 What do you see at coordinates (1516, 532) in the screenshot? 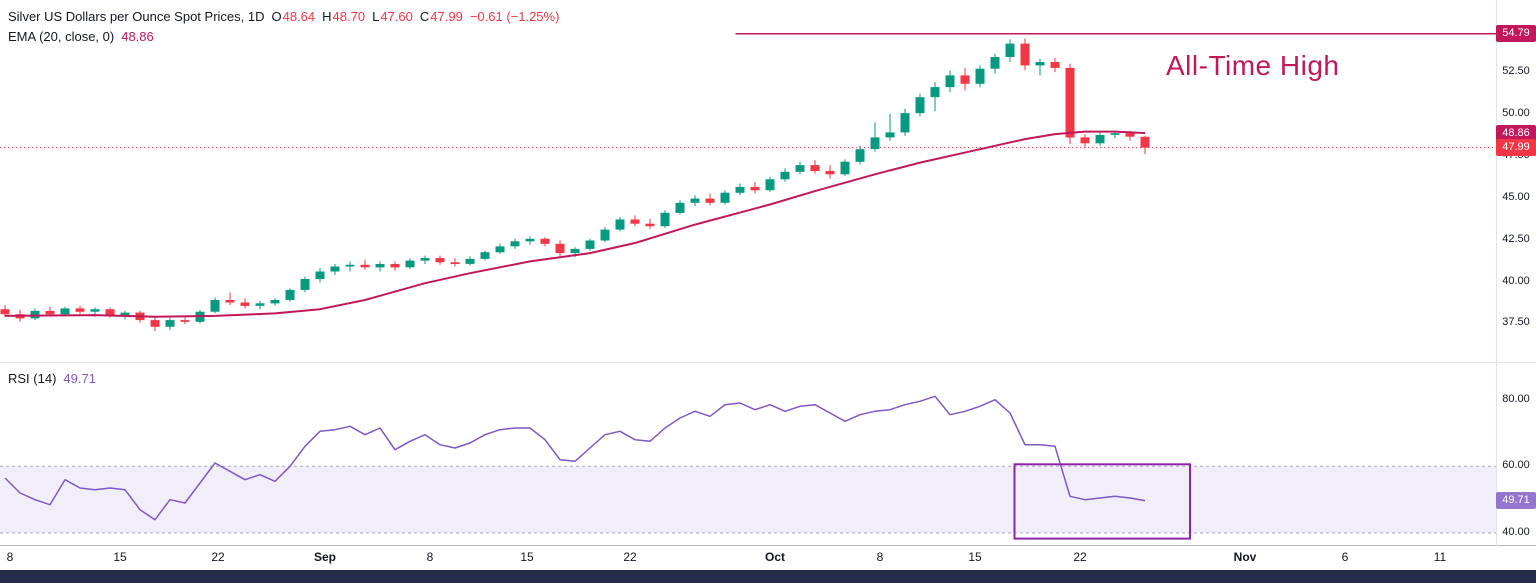
I see `rsi-tick-label: 40.00` at bounding box center [1516, 532].